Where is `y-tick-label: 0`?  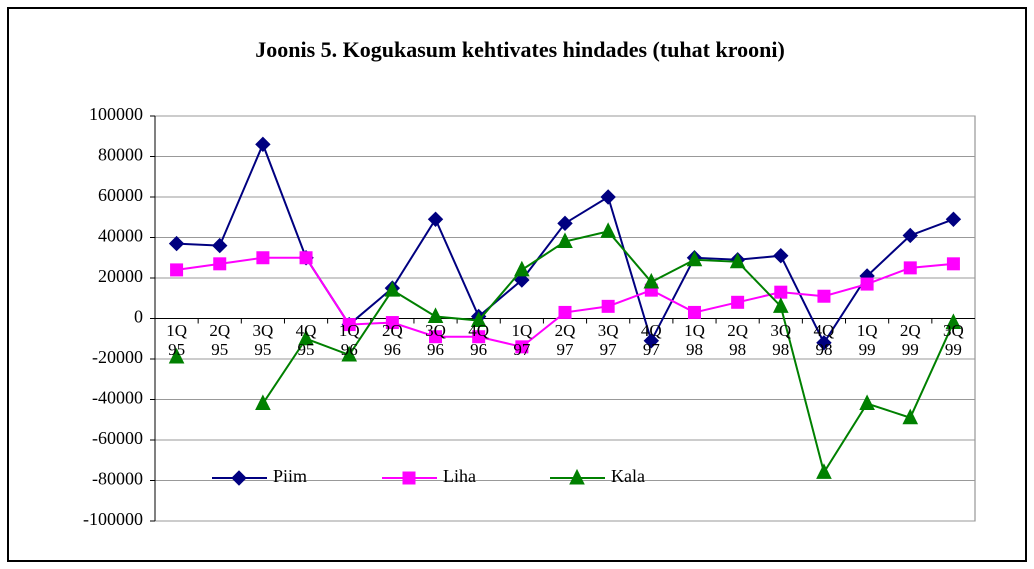
y-tick-label: 0 is located at coordinates (138, 317).